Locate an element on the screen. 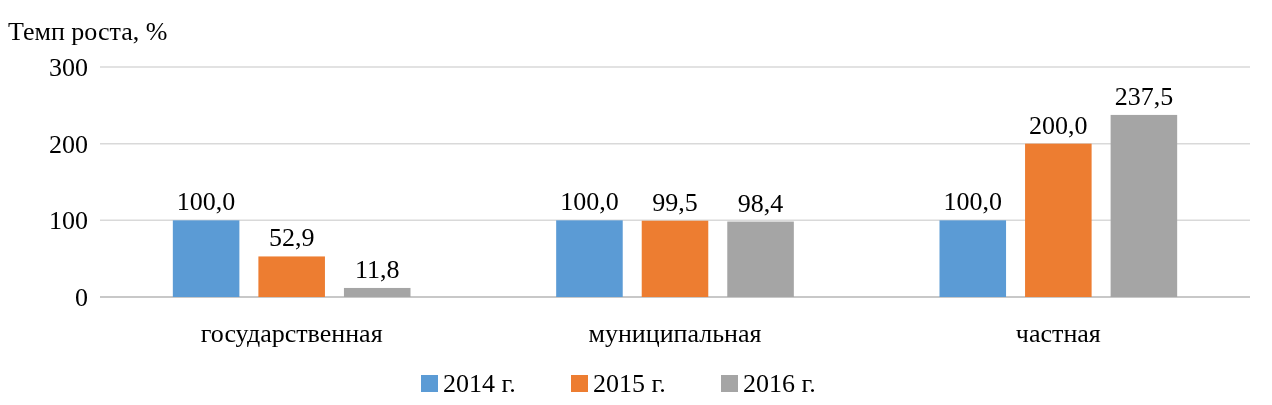 The image size is (1272, 405). y-tick-label: 0 is located at coordinates (81, 298).